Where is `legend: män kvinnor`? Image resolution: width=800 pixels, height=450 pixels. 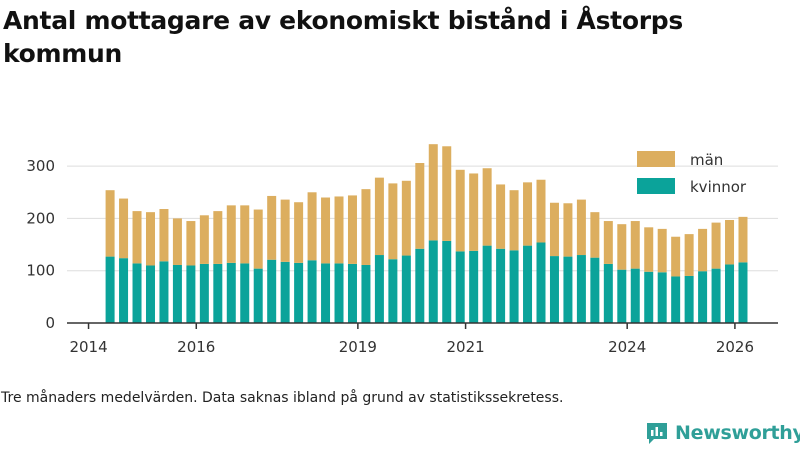
legend: män kvinnor is located at coordinates (692, 173).